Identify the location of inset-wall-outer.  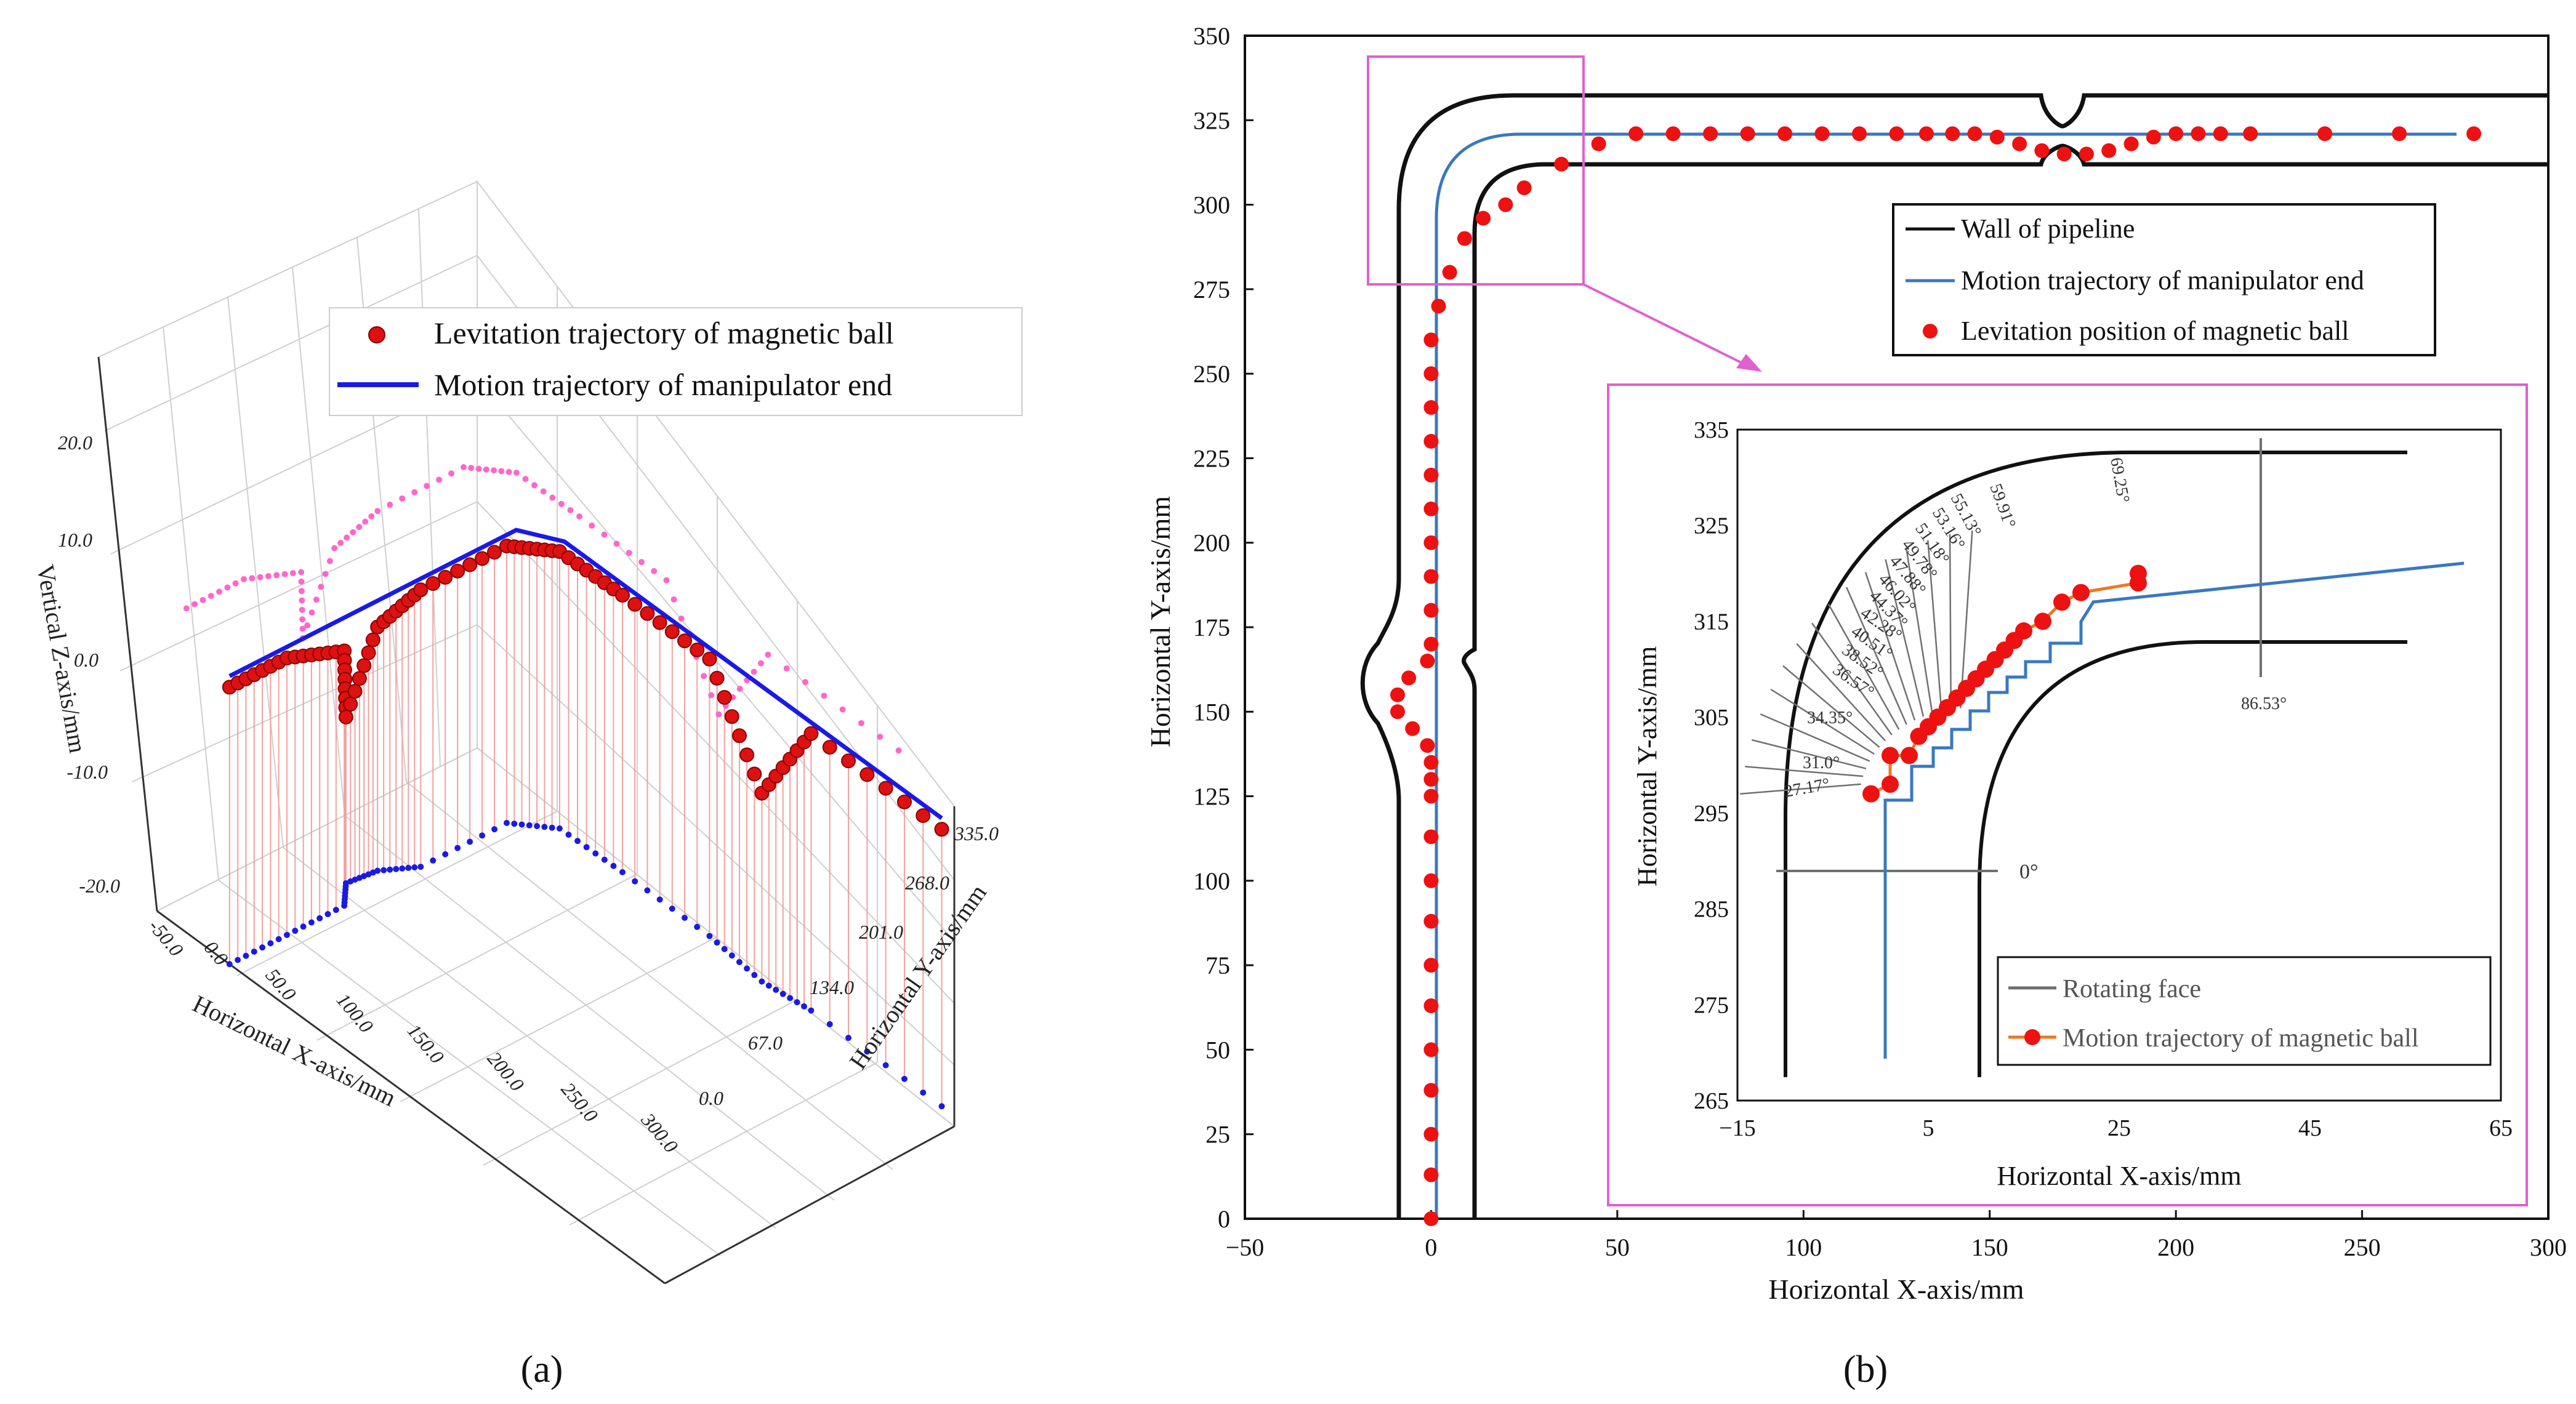
(2095, 764).